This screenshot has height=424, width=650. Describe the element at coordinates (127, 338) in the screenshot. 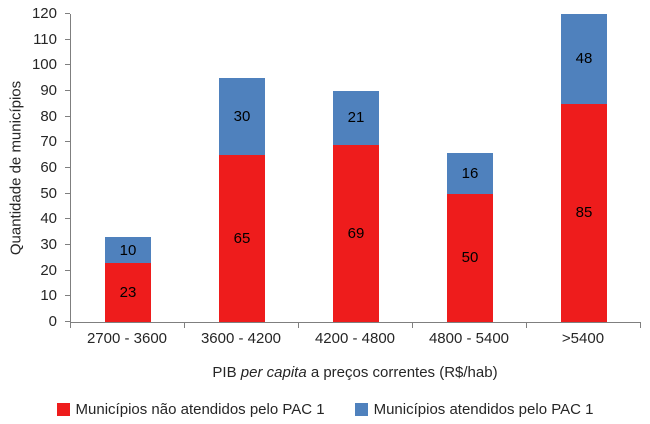

I see `x-category-label: 2700 - 3600` at that location.